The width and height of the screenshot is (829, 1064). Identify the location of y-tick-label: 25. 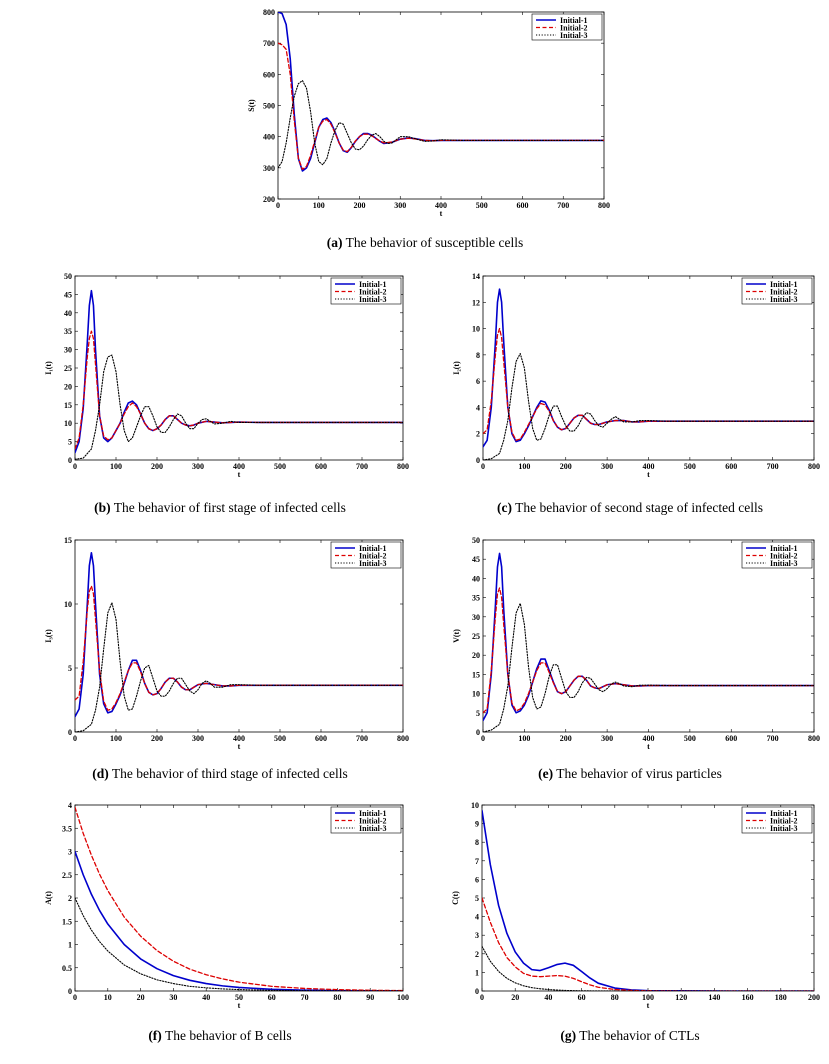
(68, 368).